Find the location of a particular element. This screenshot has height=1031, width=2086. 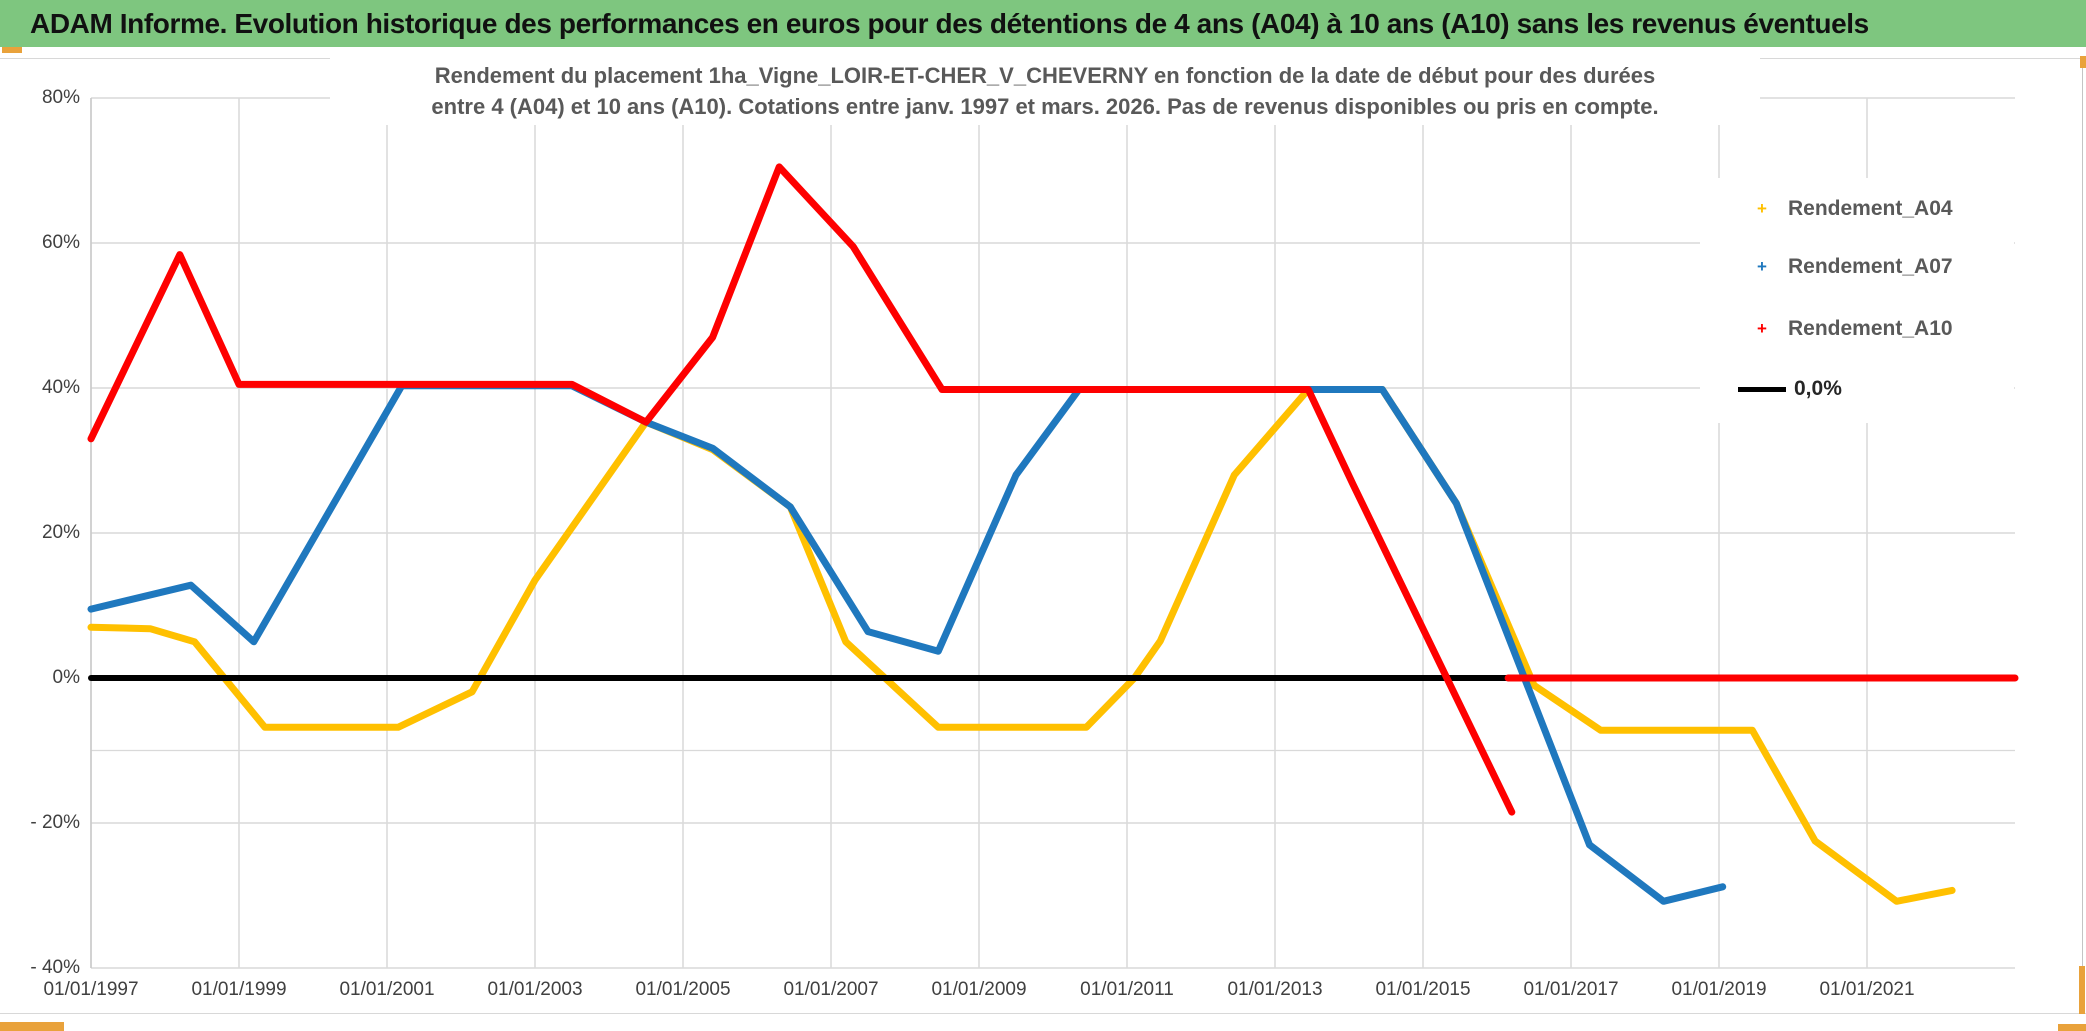

x-axis-label: 01/01/2011 is located at coordinates (1127, 989).